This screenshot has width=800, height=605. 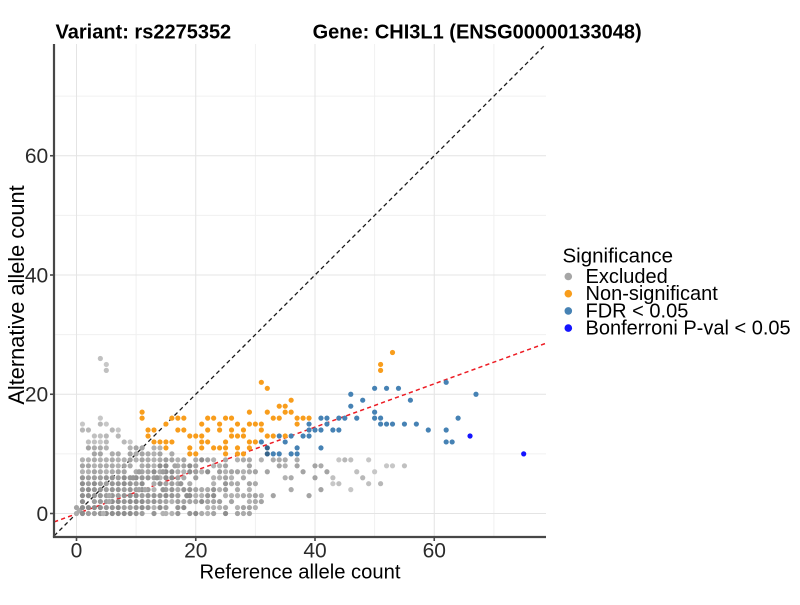 What do you see at coordinates (652, 294) in the screenshot?
I see `svg-text: Non-significant` at bounding box center [652, 294].